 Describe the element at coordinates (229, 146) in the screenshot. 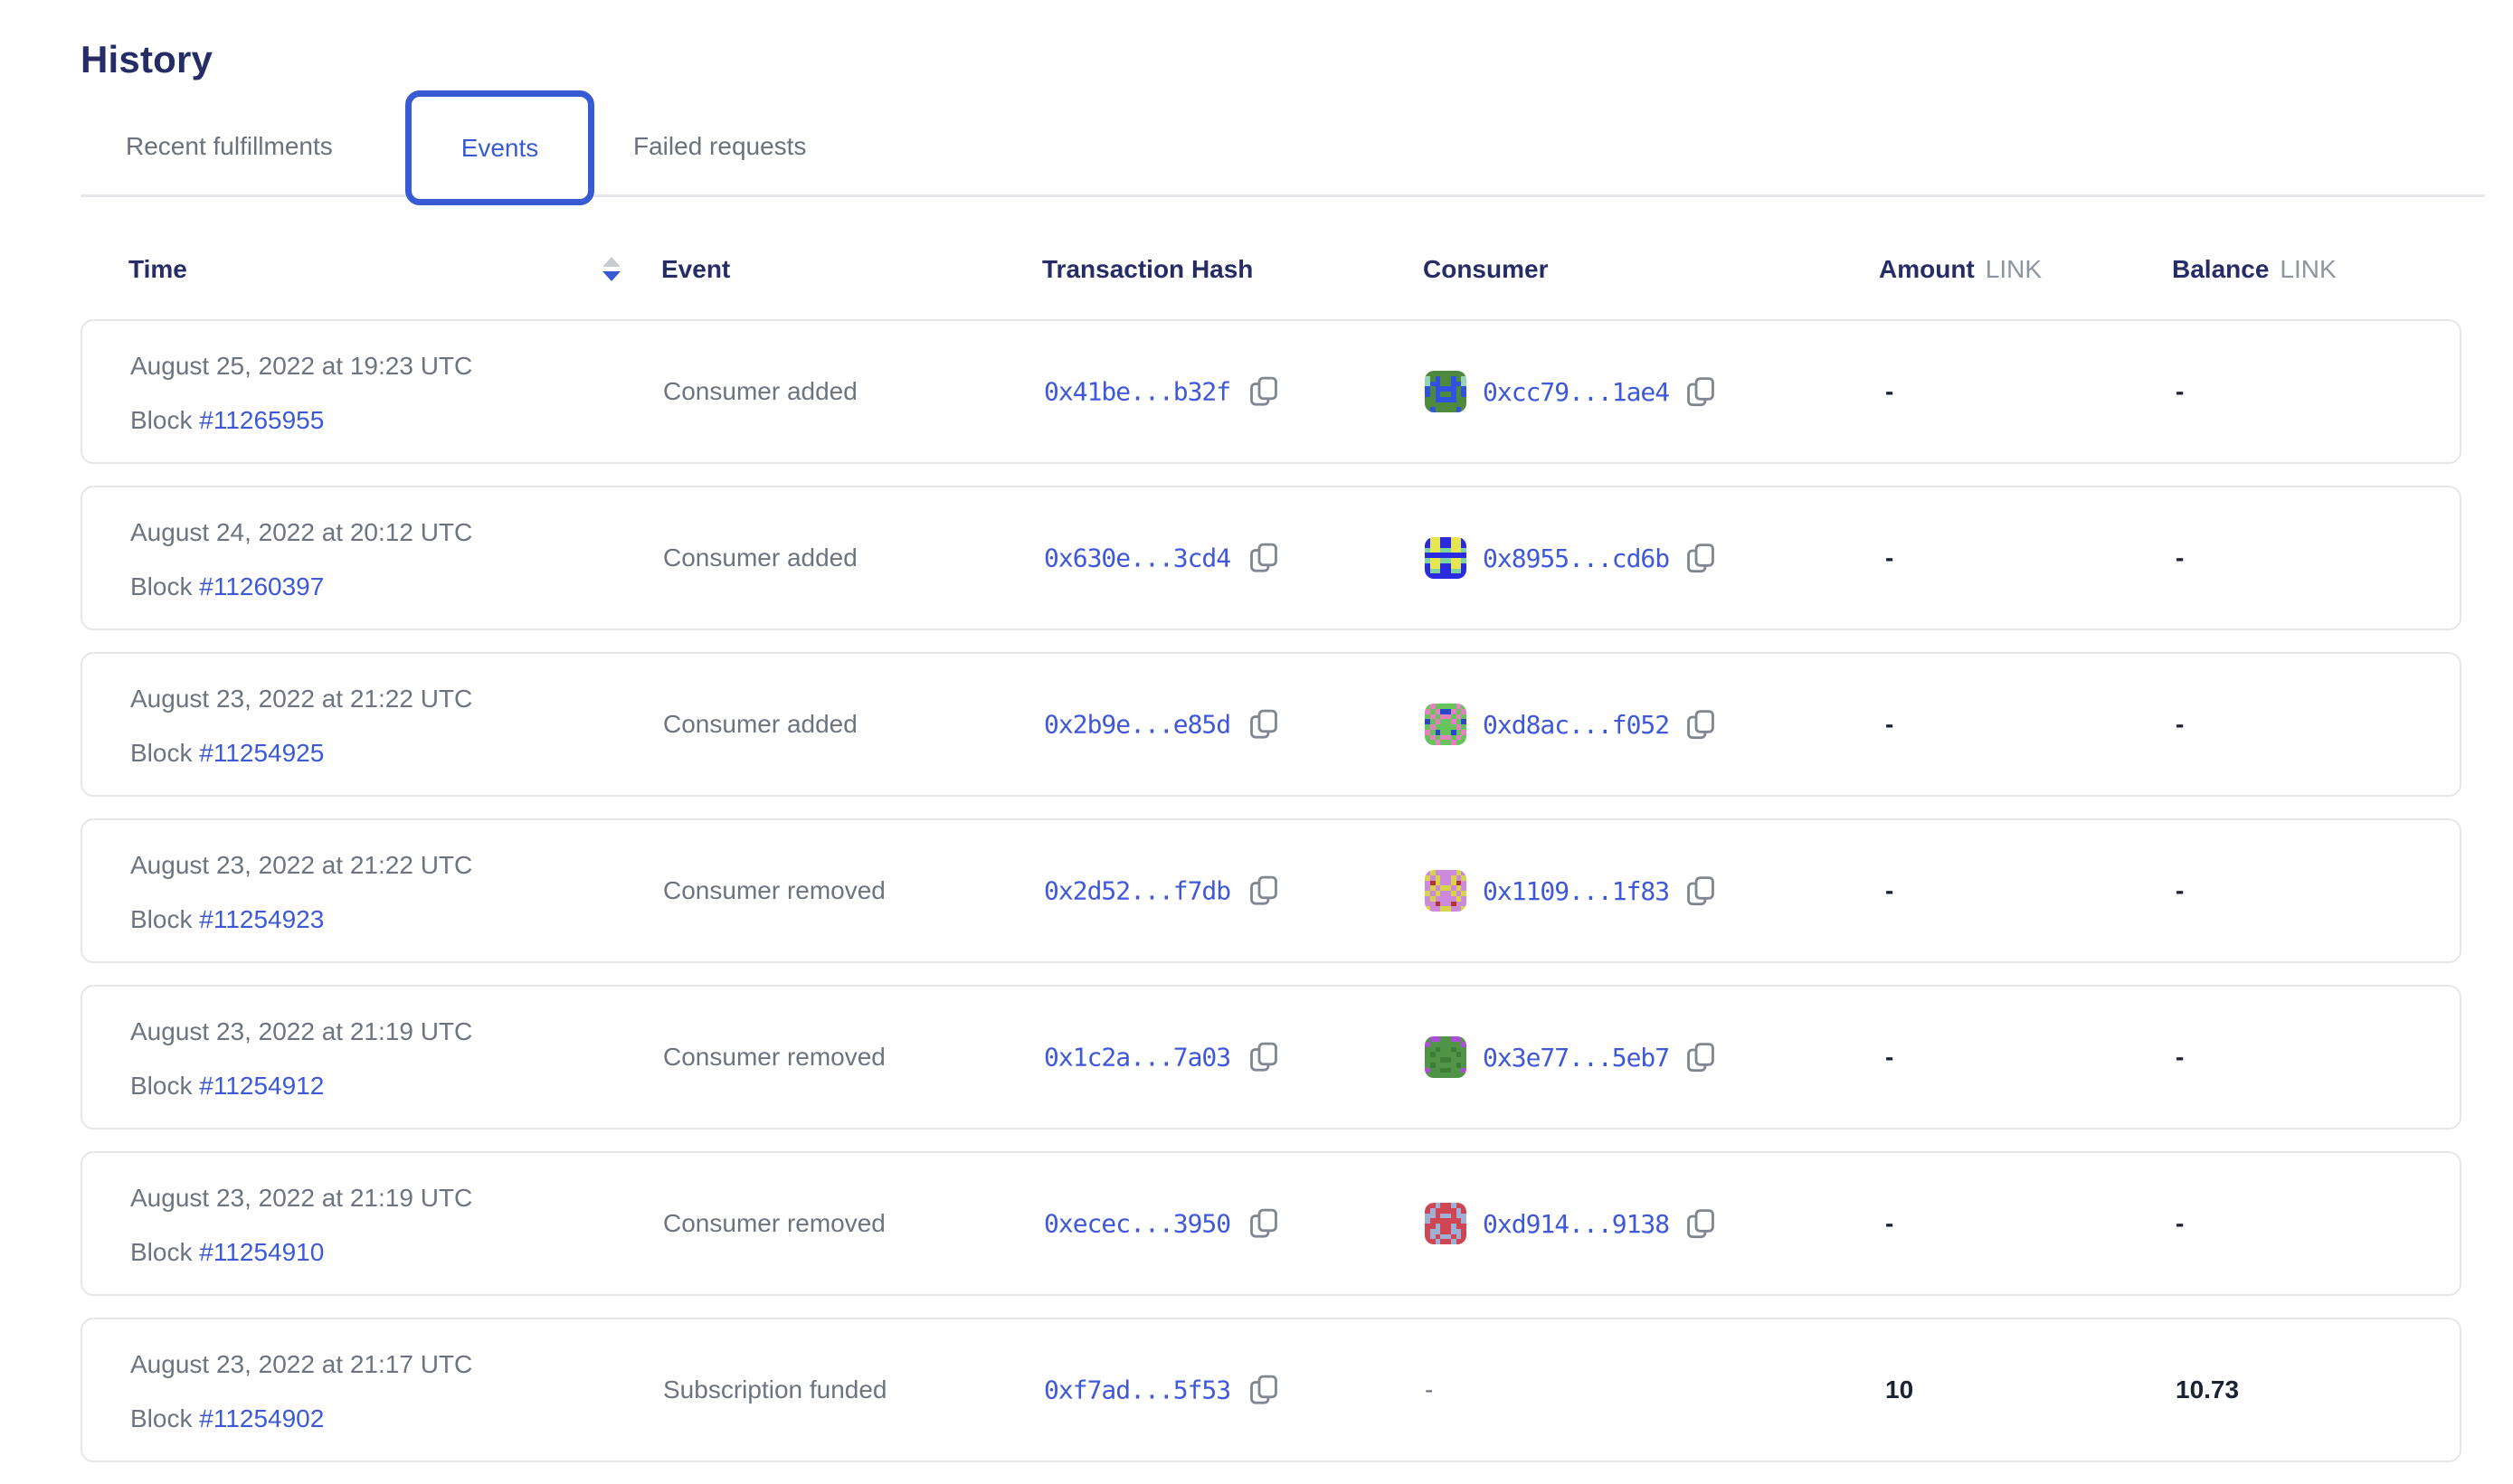

I see `tab-recent-fulfillments: Recent fulfillments` at that location.